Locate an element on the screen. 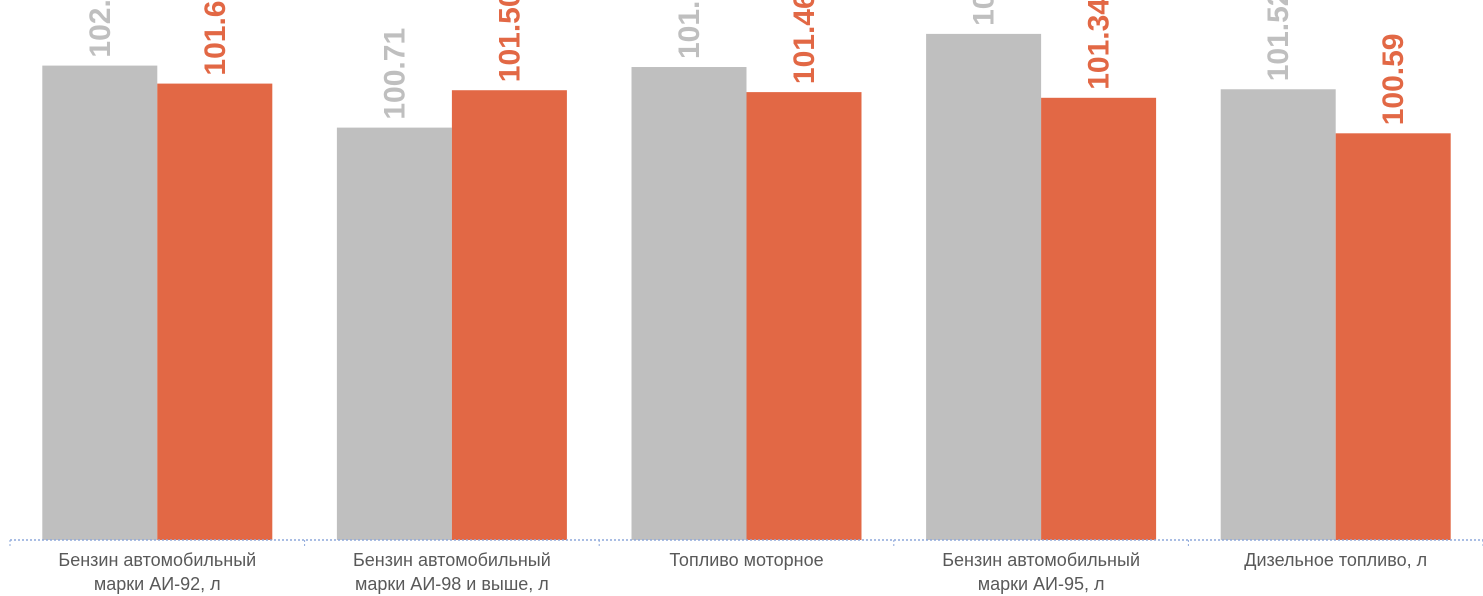 The image size is (1483, 596). x-axis is located at coordinates (746, 542).